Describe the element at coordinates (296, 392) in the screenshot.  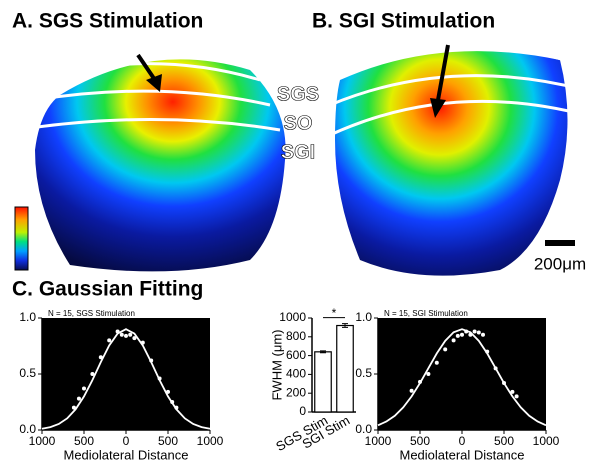
I see `y-tick-label: 200` at that location.